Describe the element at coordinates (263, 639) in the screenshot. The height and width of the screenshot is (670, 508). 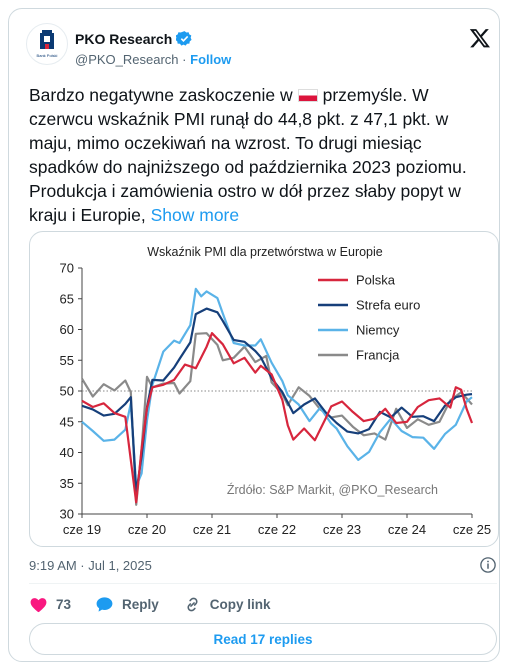
I see `read-replies-button: Read 17 replies` at that location.